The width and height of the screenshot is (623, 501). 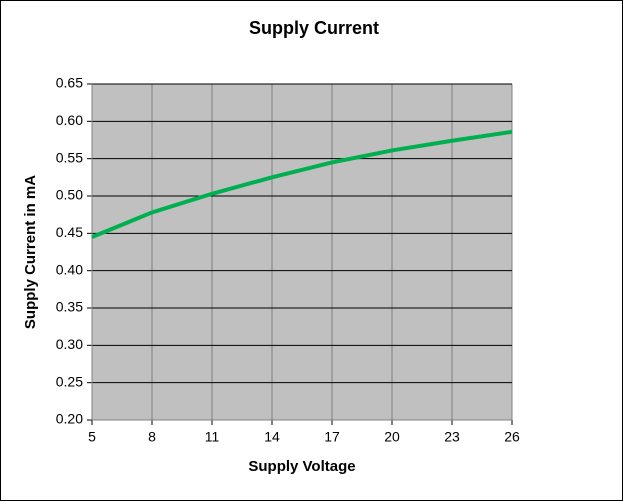 What do you see at coordinates (69, 83) in the screenshot?
I see `y-tick-label: 0.65` at bounding box center [69, 83].